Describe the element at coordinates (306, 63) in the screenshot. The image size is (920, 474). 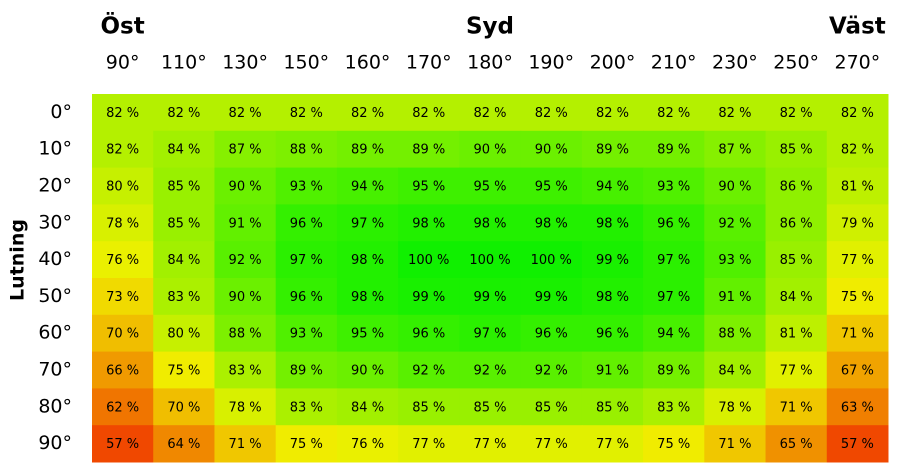
I see `x-tick-label: 150°` at that location.